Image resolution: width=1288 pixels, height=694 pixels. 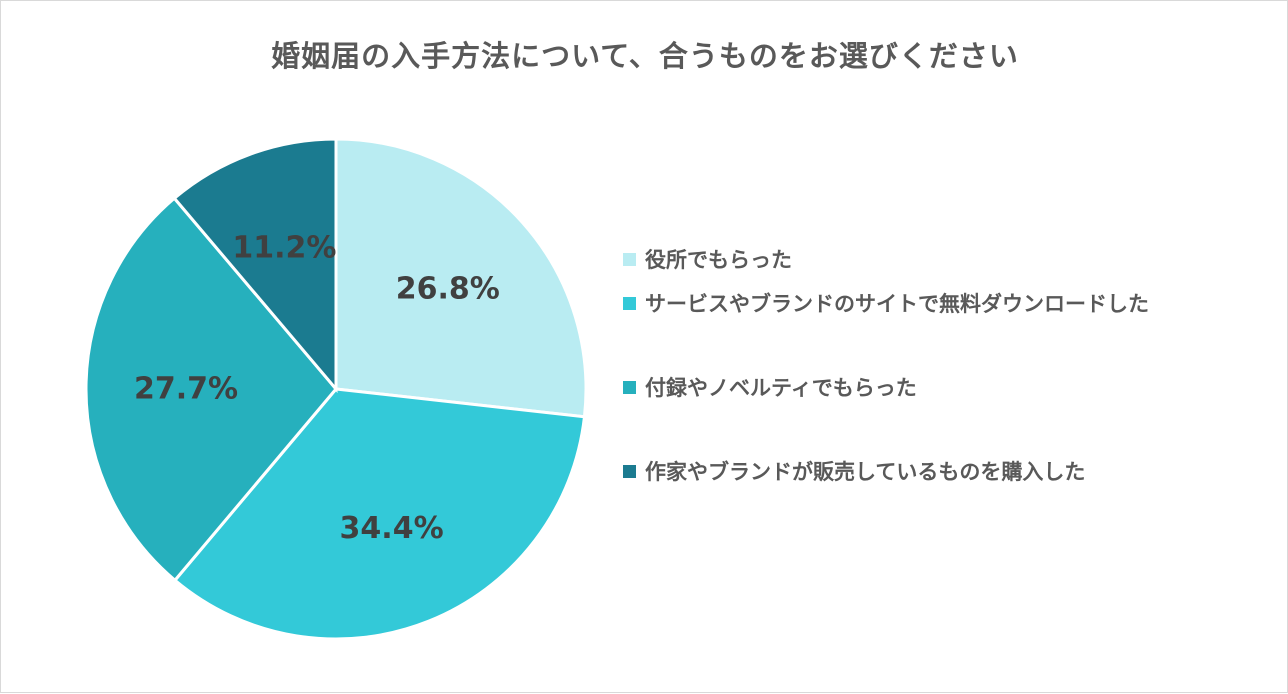 I want to click on slice-data-label: 26.8%, so click(x=448, y=289).